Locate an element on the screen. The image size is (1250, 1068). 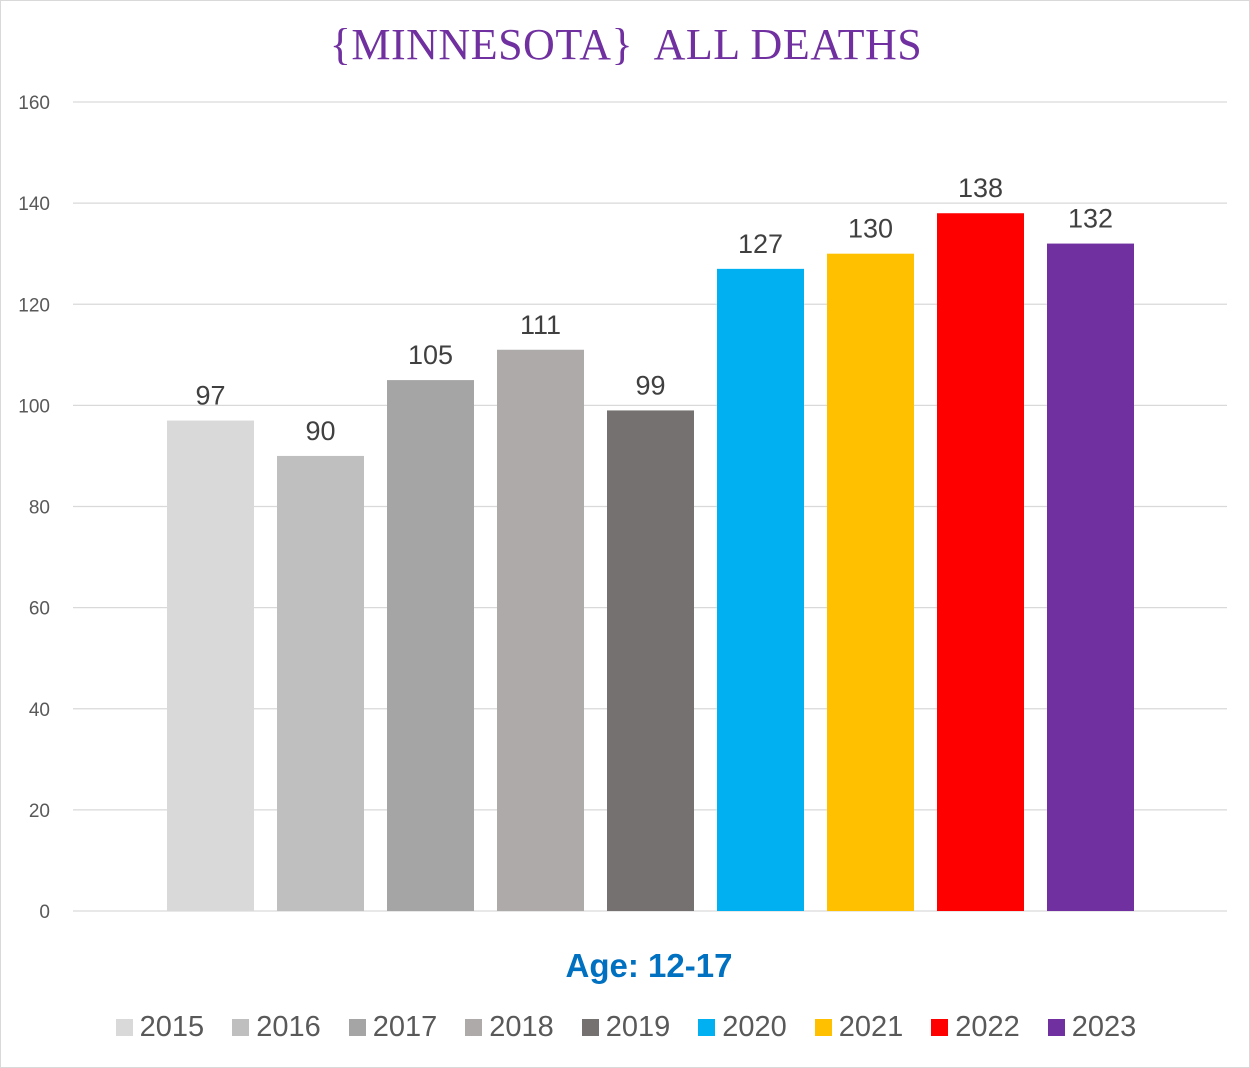
chart-title: {MINNESOTA} ALL DEATHS is located at coordinates (626, 44).